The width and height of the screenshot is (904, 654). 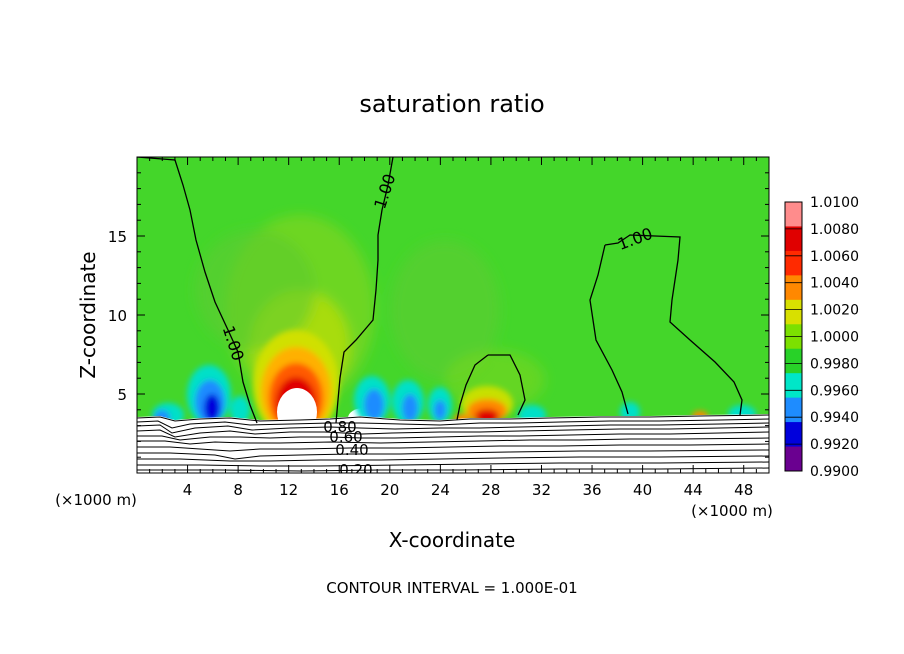 What do you see at coordinates (834, 230) in the screenshot?
I see `colorbar-label: 1.0080` at bounding box center [834, 230].